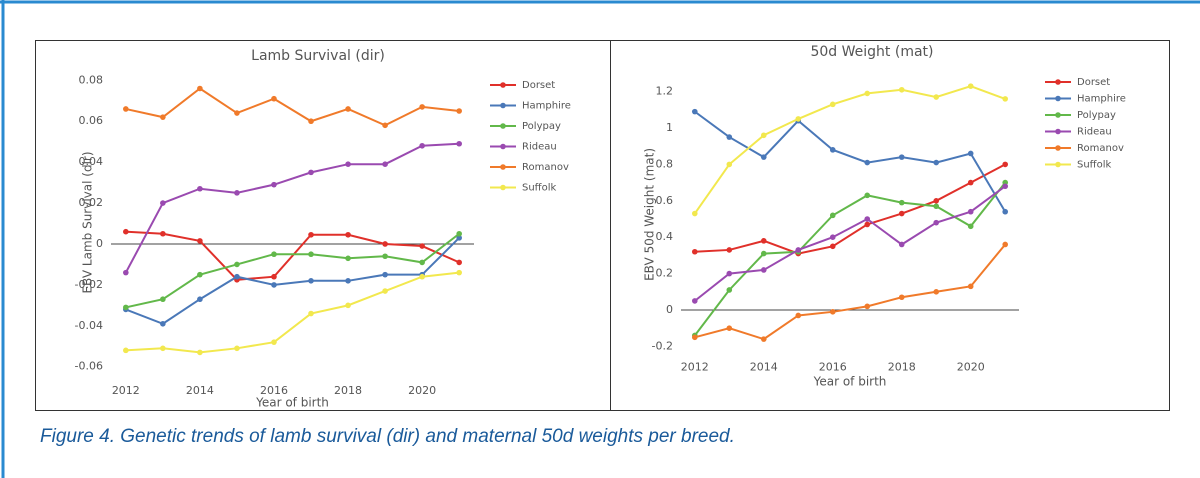 The image size is (1200, 478). I want to click on y-axis-title: EBV 50d Weight (mat), so click(650, 214).